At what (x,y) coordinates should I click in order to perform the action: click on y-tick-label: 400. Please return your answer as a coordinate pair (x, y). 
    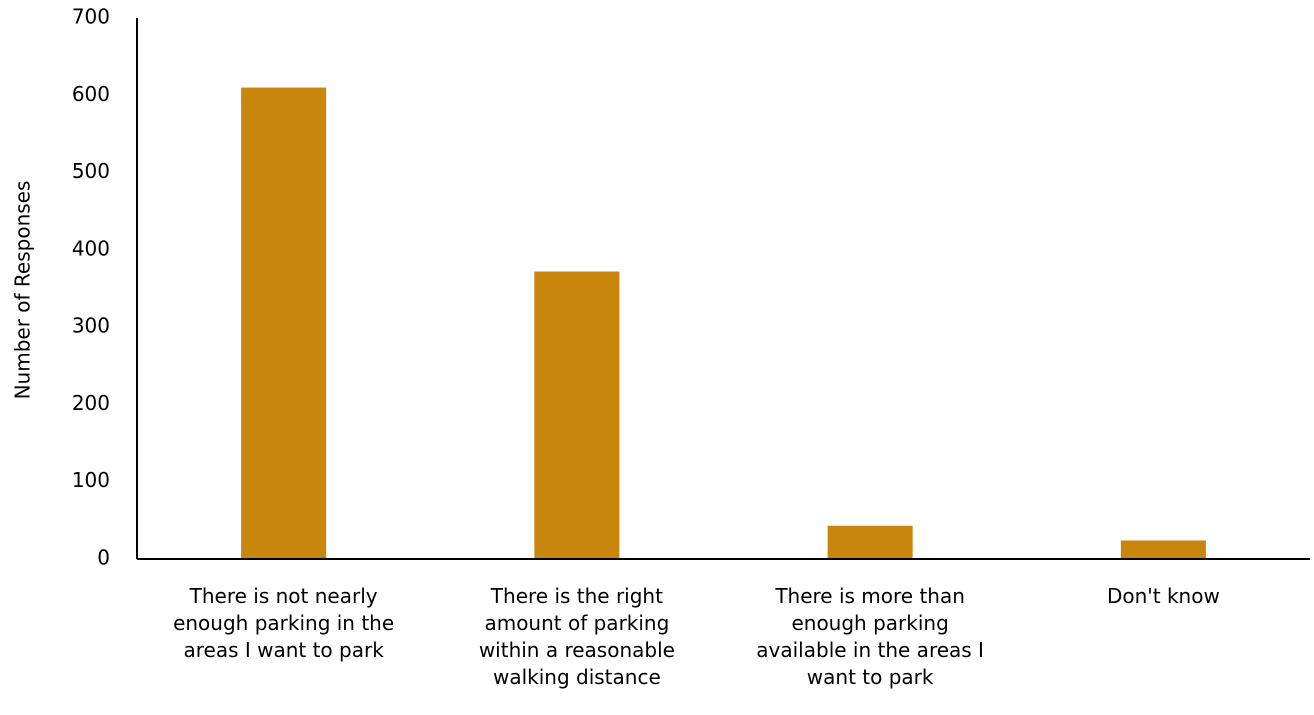
    Looking at the image, I should click on (91, 248).